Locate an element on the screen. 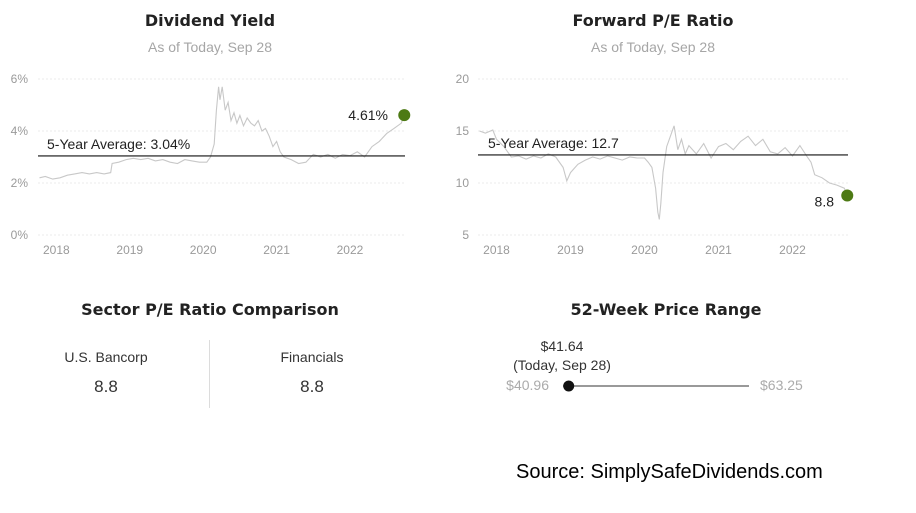  current-price-note: (Today, Sep 28) is located at coordinates (562, 365).